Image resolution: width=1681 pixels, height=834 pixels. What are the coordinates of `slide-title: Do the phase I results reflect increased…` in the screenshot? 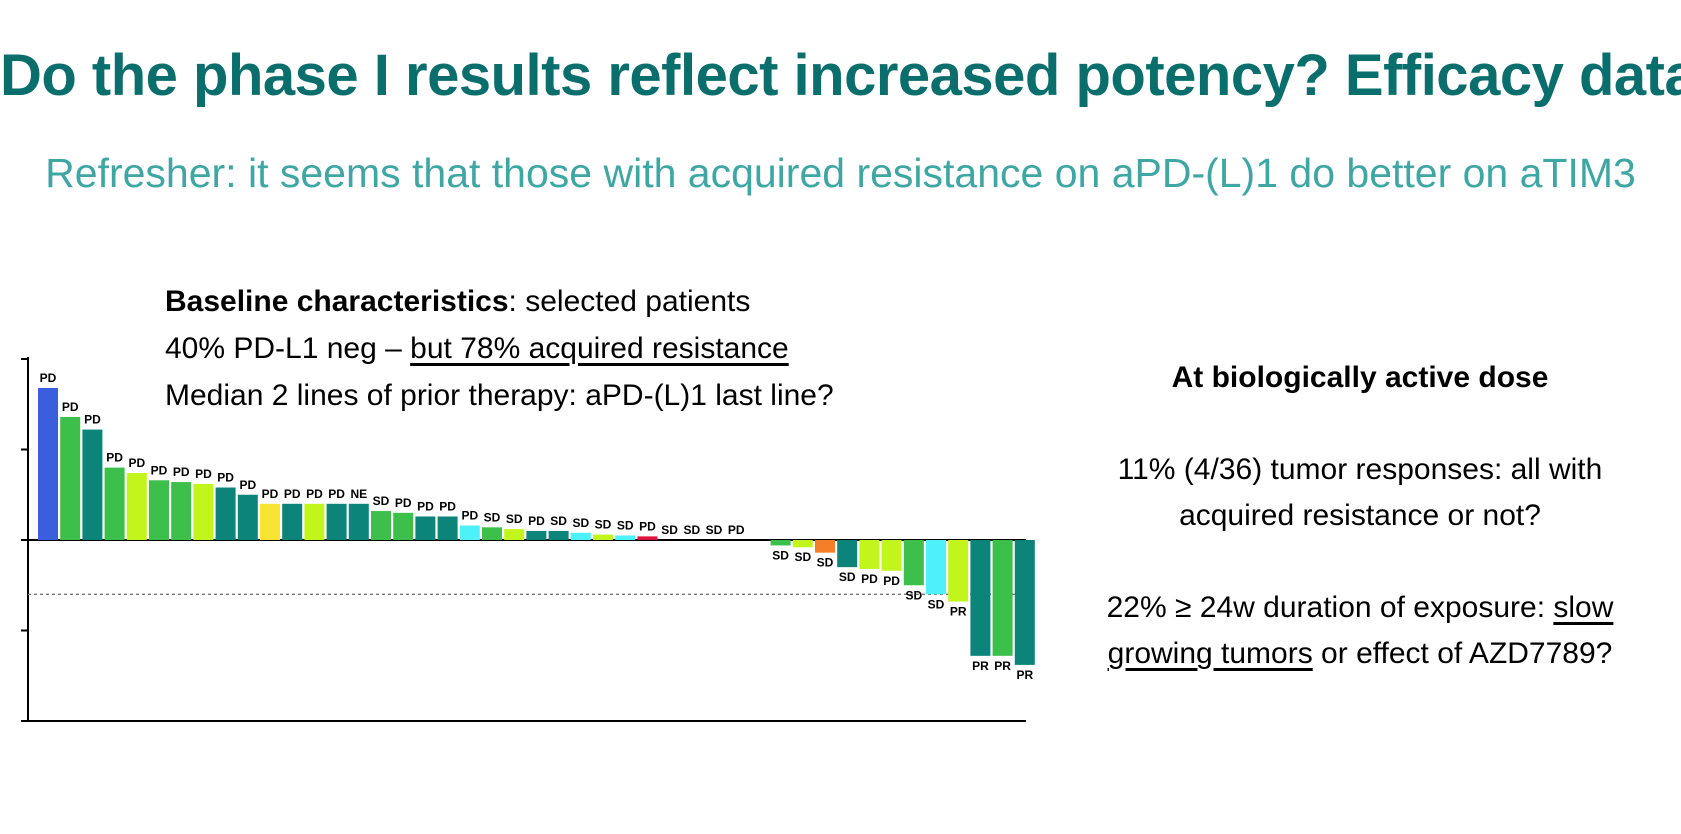 It's located at (840, 75).